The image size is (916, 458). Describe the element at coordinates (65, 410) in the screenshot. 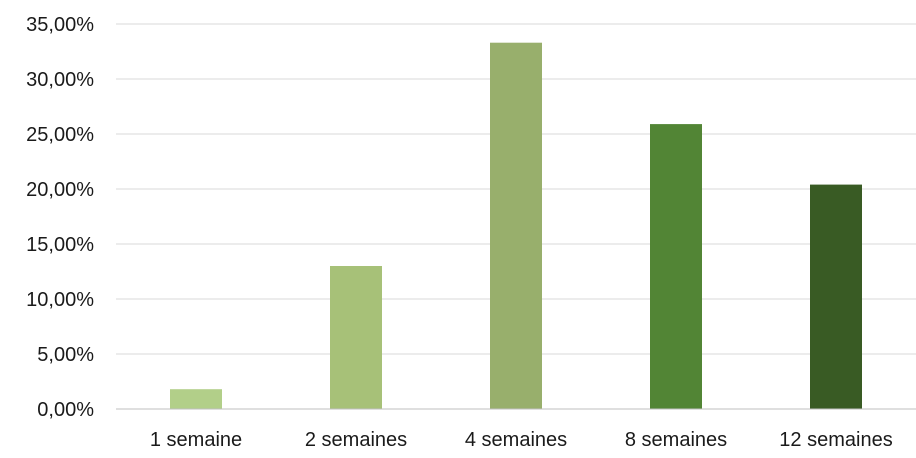

I see `y-tick-label: 0,00%` at that location.